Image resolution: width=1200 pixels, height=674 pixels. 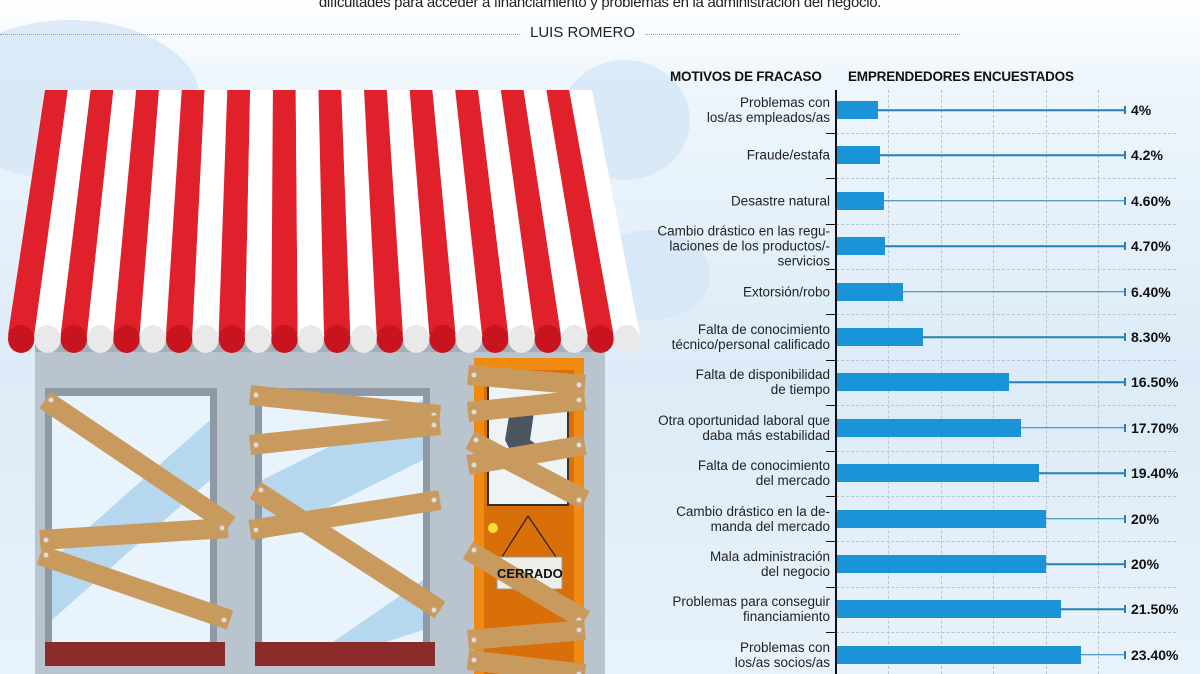 I want to click on value-label: 20%, so click(x=1145, y=518).